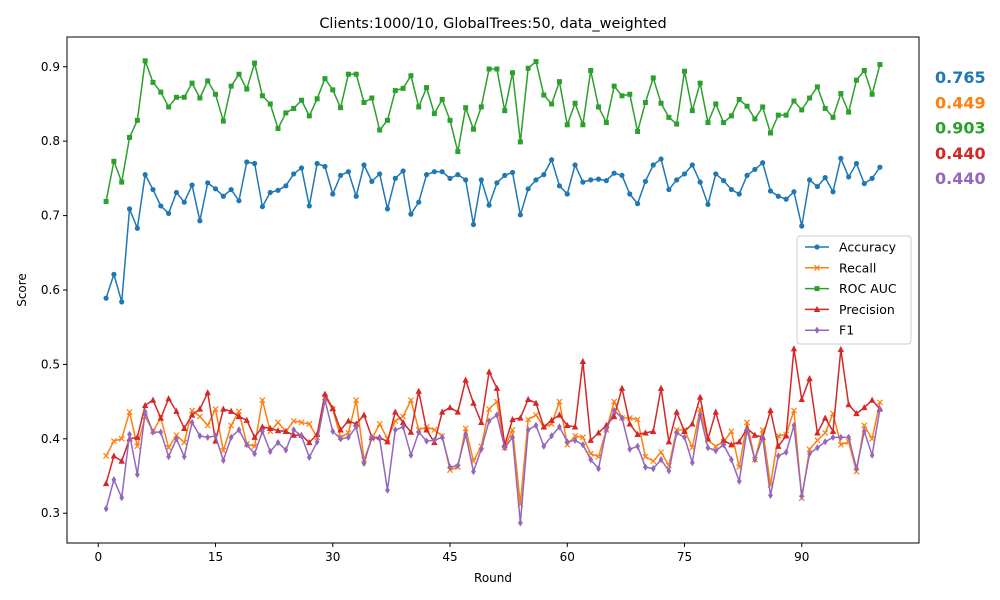 Image resolution: width=1000 pixels, height=600 pixels. Describe the element at coordinates (50, 67) in the screenshot. I see `y-tick-label: 0.9` at that location.